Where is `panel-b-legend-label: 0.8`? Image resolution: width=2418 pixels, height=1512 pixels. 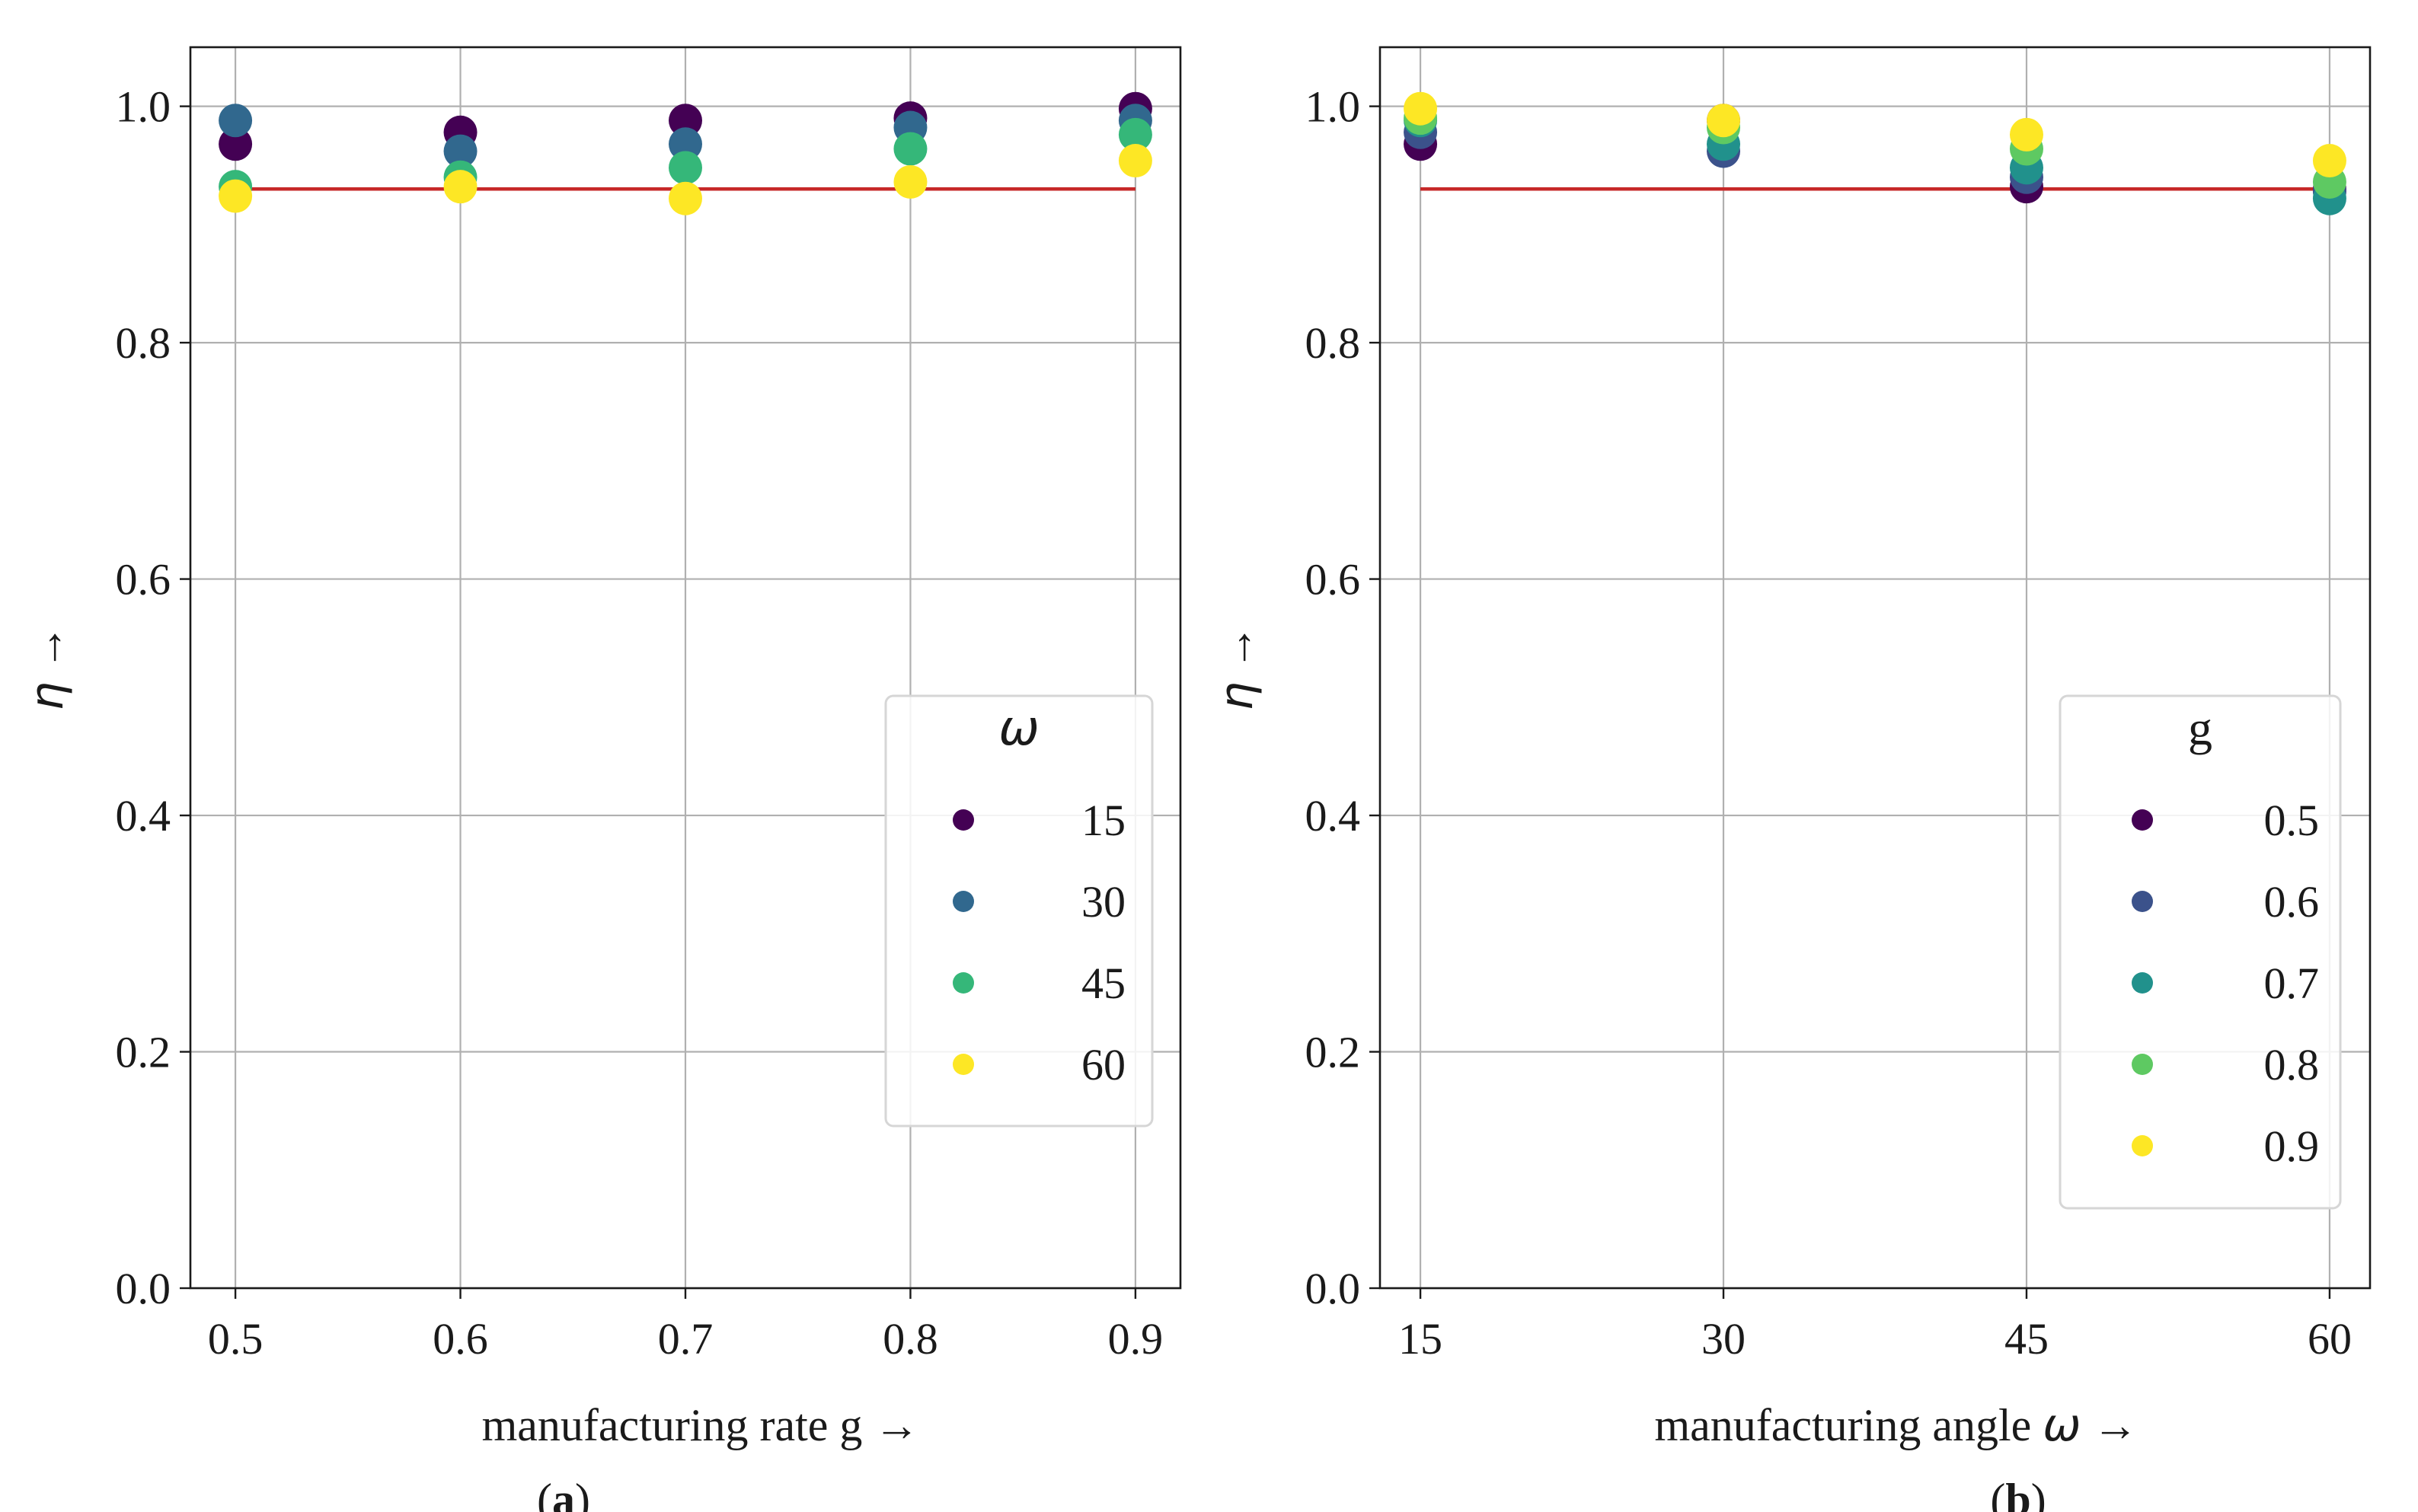 panel-b-legend-label: 0.8 is located at coordinates (2292, 1064).